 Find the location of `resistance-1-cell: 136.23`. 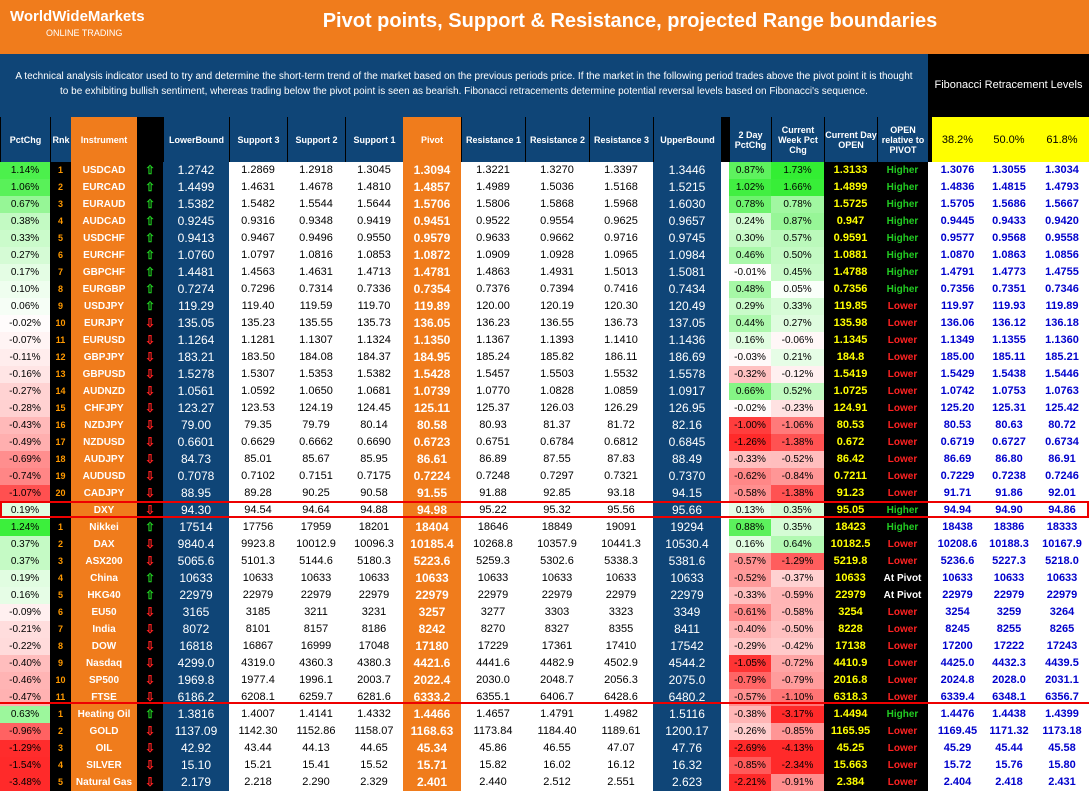

resistance-1-cell: 136.23 is located at coordinates (493, 323).